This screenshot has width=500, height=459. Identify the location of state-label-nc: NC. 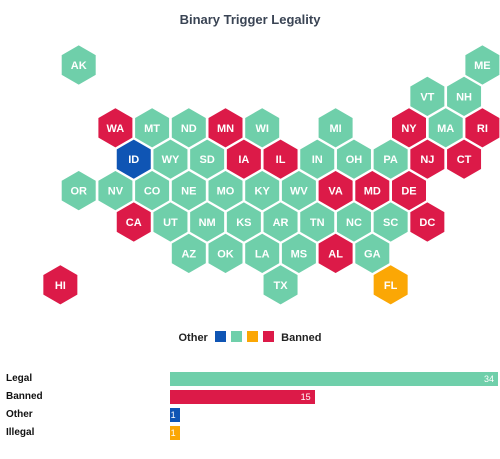
(354, 223).